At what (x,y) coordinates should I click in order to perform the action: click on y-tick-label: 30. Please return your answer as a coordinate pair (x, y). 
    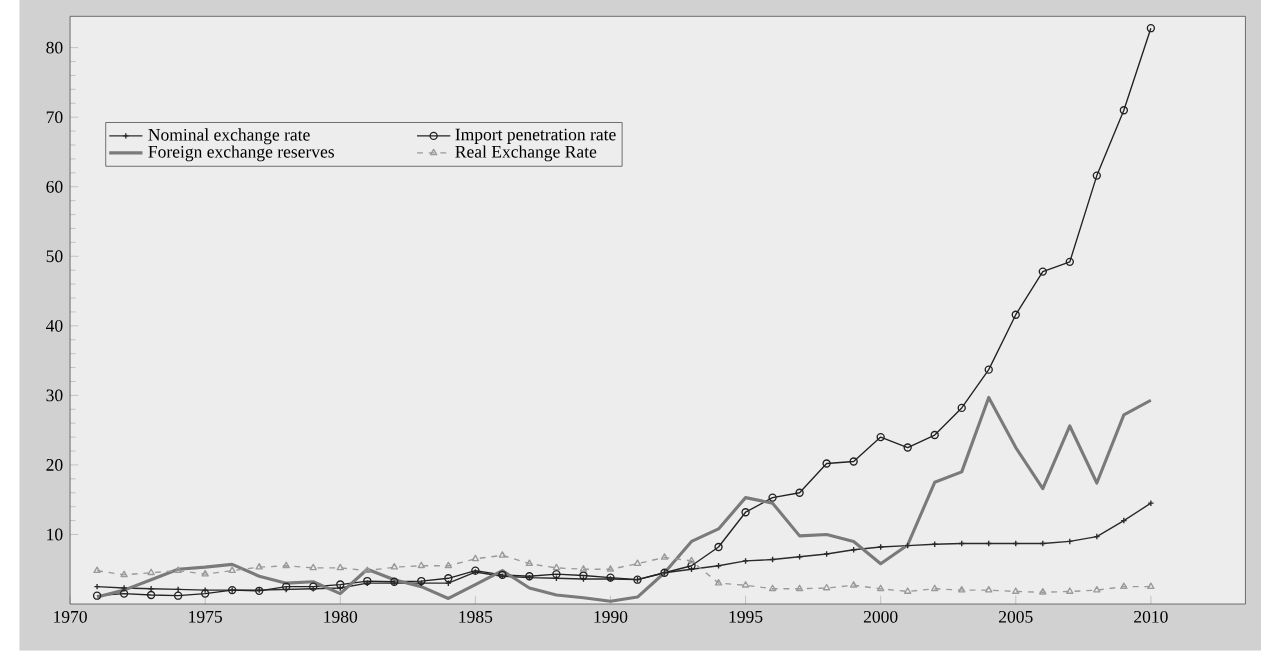
    Looking at the image, I should click on (54, 395).